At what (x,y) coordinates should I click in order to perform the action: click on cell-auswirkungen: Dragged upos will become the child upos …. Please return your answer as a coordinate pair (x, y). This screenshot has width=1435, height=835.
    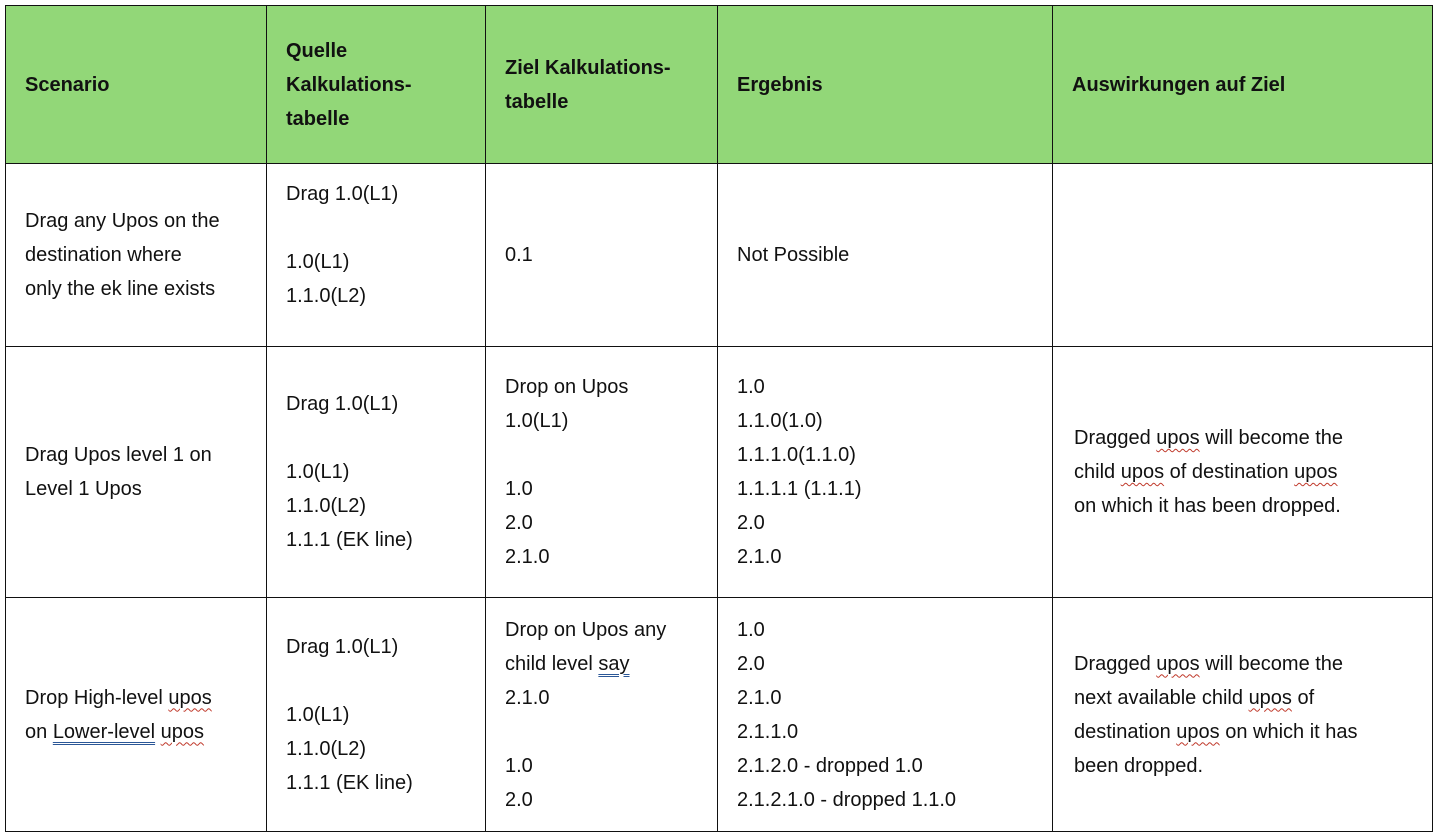
    Looking at the image, I should click on (1242, 472).